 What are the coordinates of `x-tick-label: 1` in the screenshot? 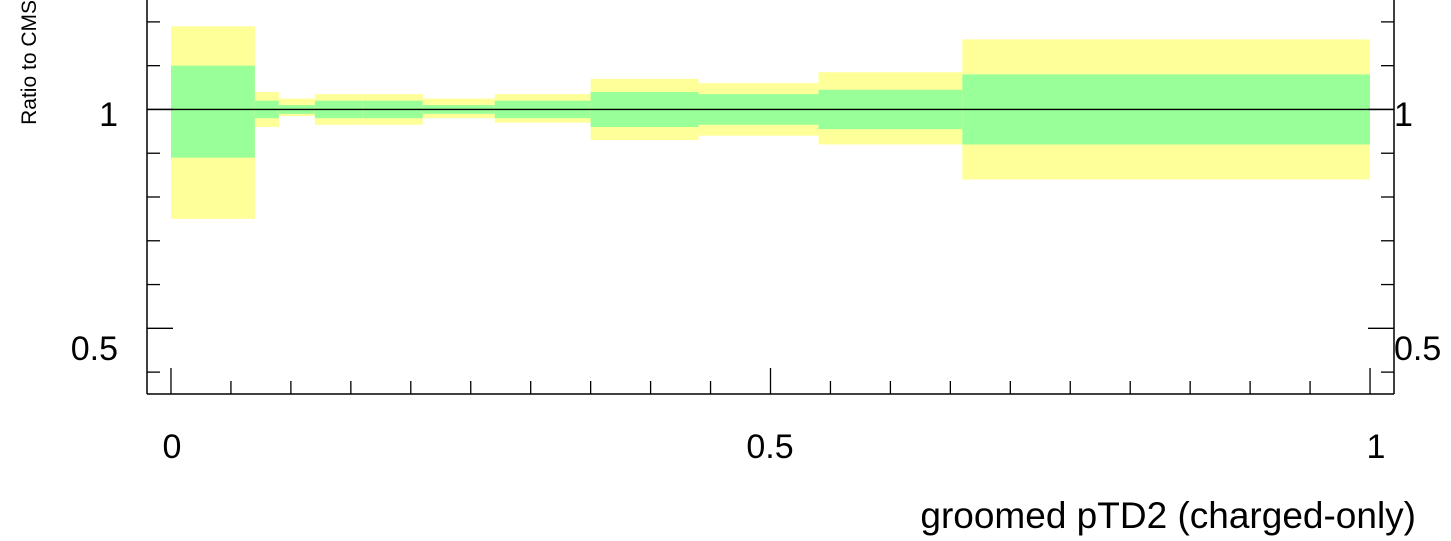 It's located at (1376, 447).